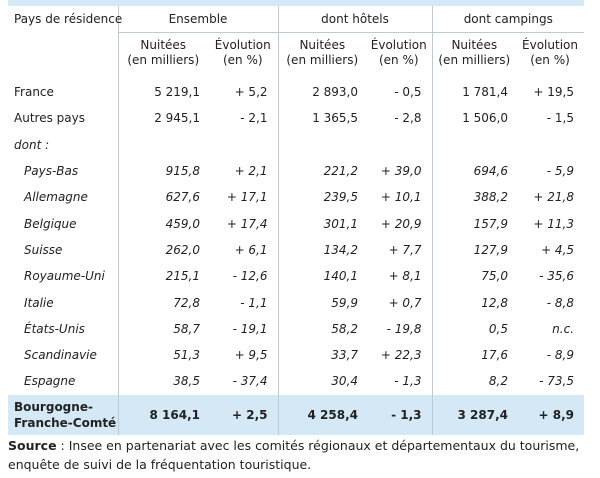  What do you see at coordinates (60, 355) in the screenshot?
I see `row-label: Scandinavie` at bounding box center [60, 355].